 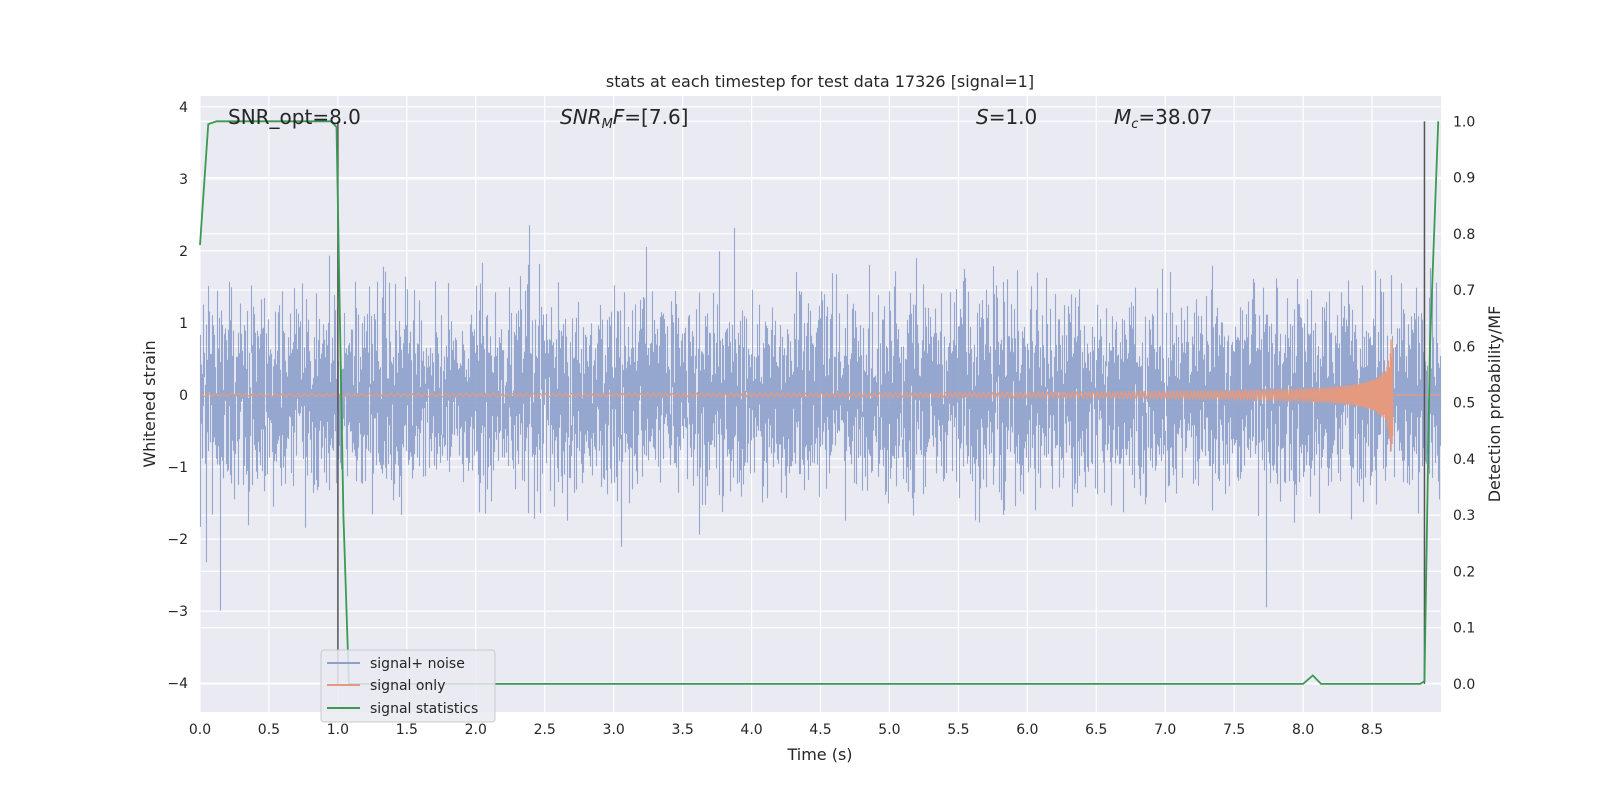 I want to click on y-axis-label: Whitened strain, so click(x=149, y=403).